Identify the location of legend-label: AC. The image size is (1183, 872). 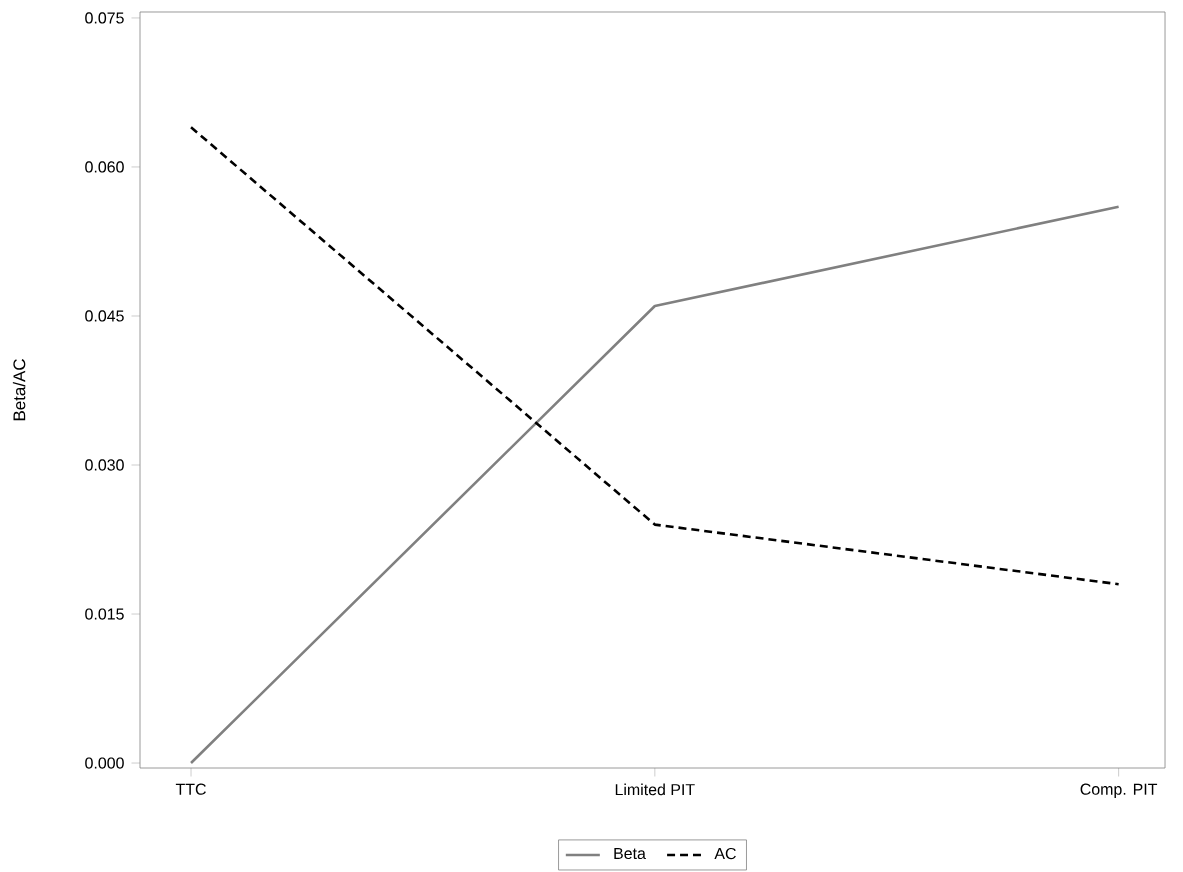
(725, 853).